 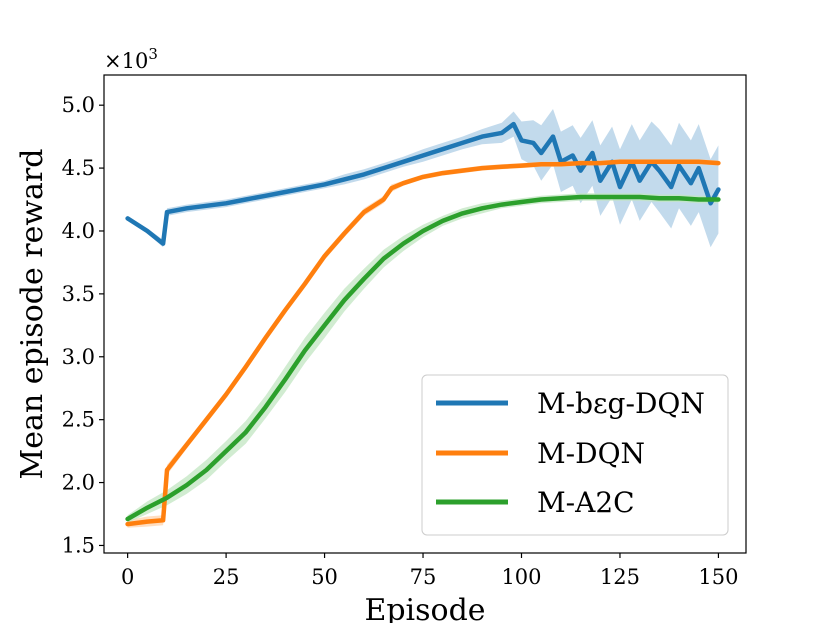 What do you see at coordinates (620, 577) in the screenshot?
I see `x-tick-label: 125` at bounding box center [620, 577].